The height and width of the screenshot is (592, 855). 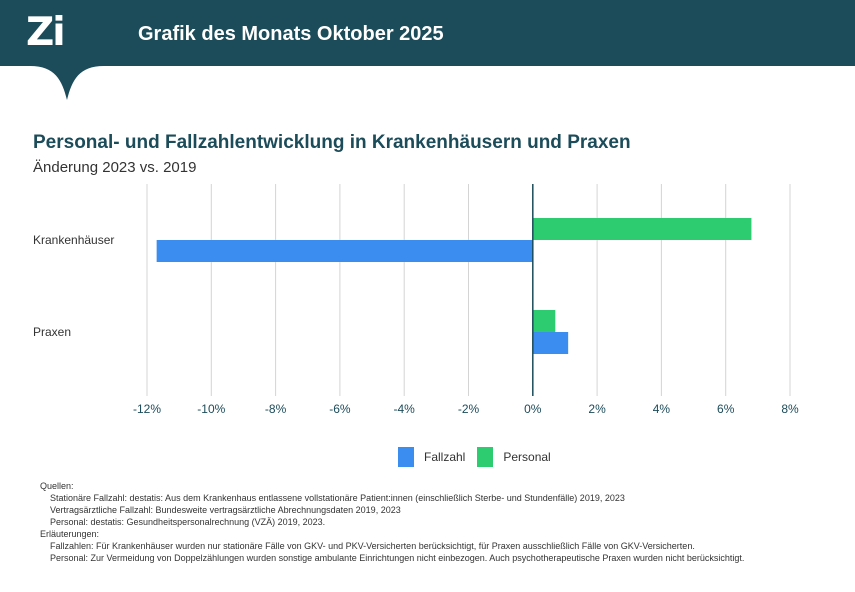 I want to click on x-tick-label: 6%, so click(x=726, y=409).